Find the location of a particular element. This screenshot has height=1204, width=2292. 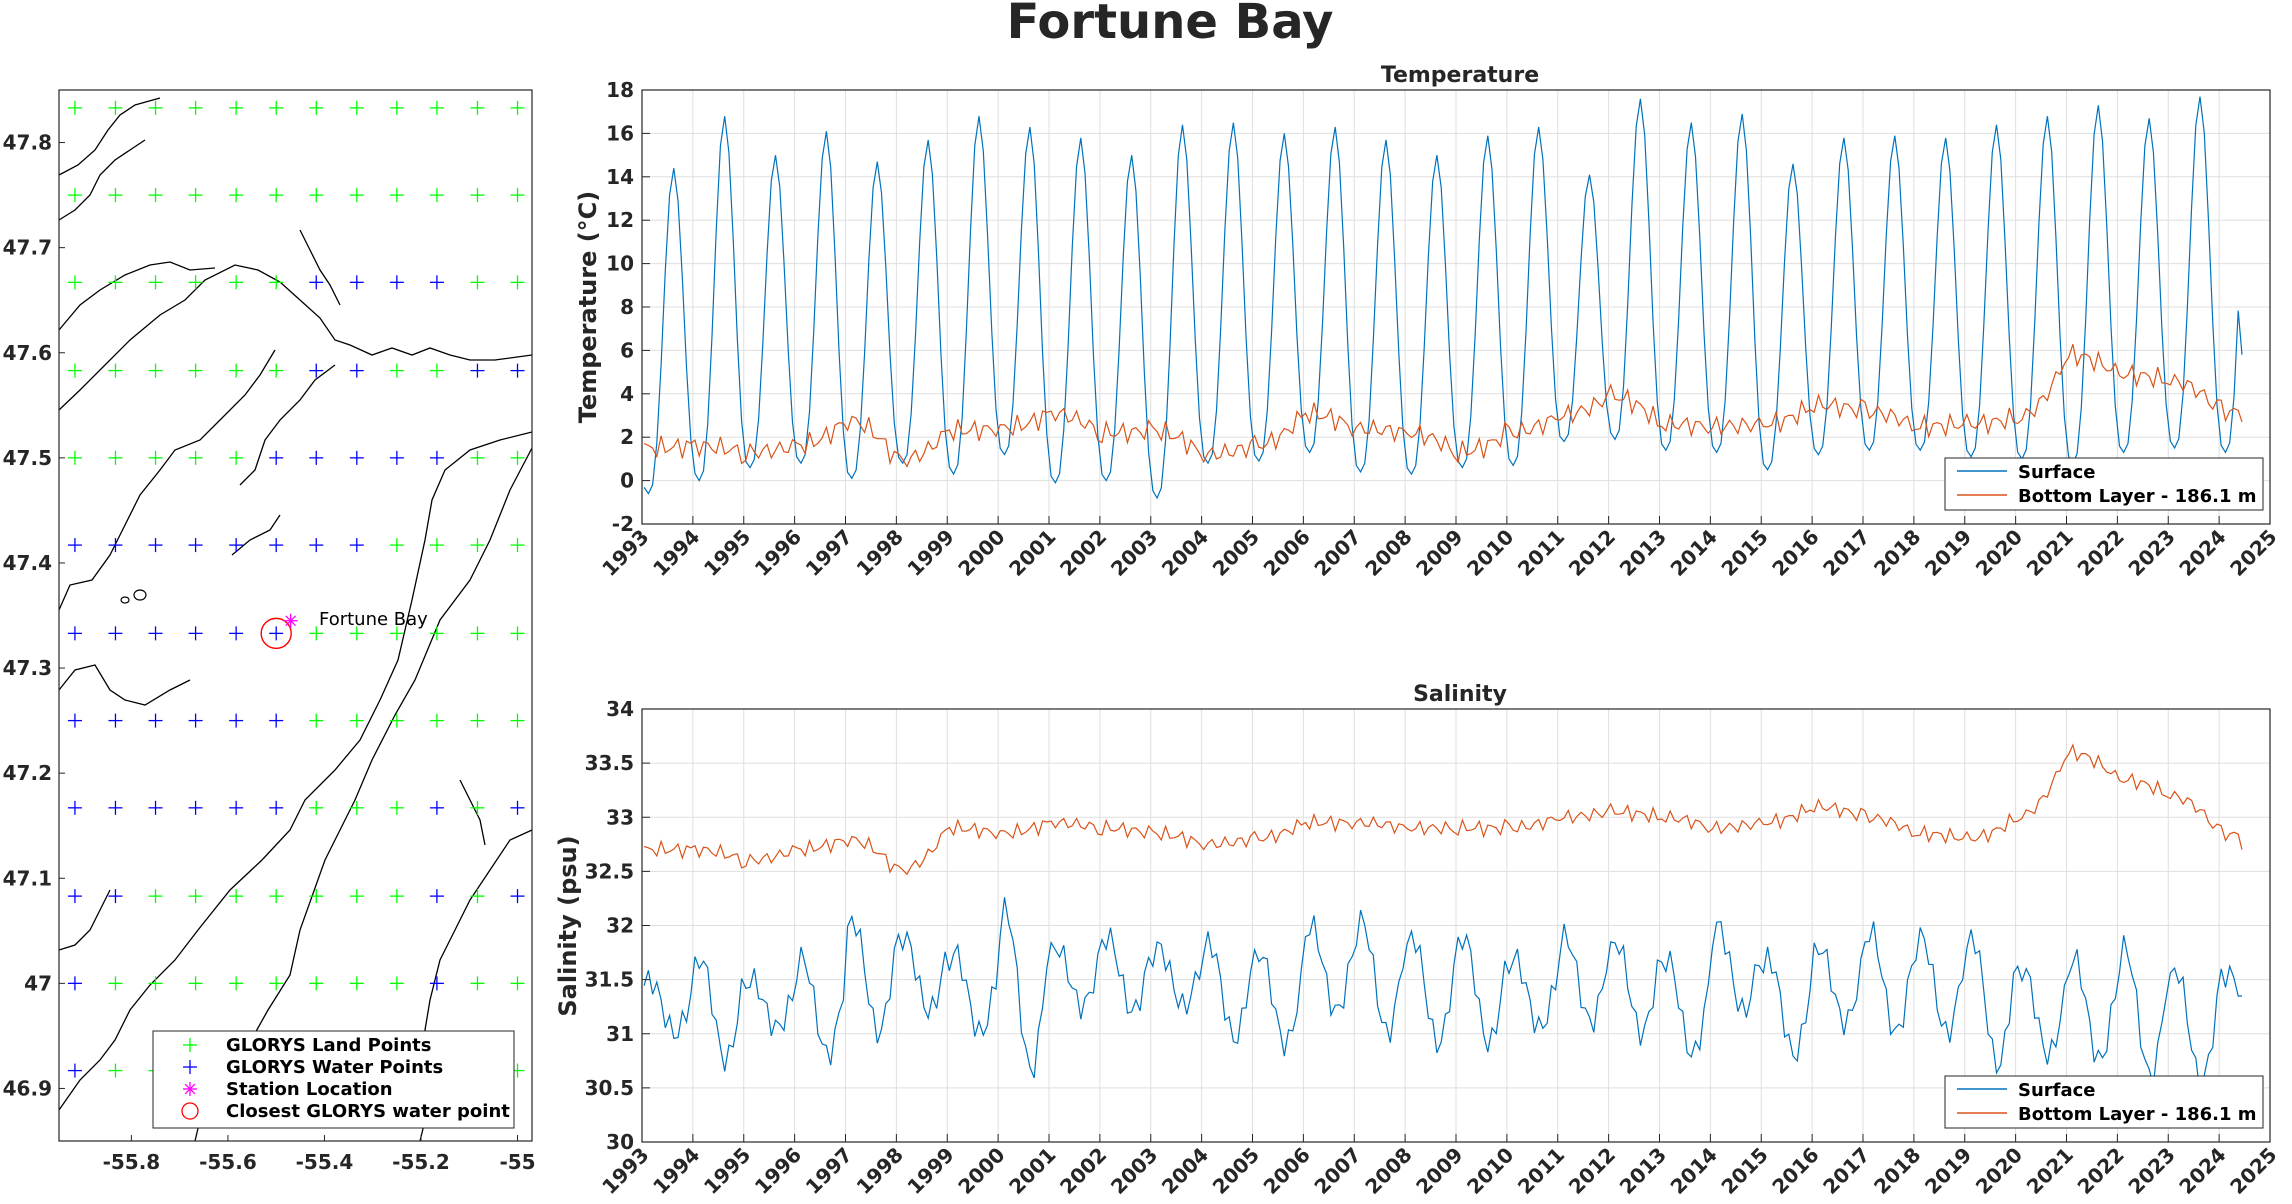

y-tick-label: 12 is located at coordinates (620, 220).